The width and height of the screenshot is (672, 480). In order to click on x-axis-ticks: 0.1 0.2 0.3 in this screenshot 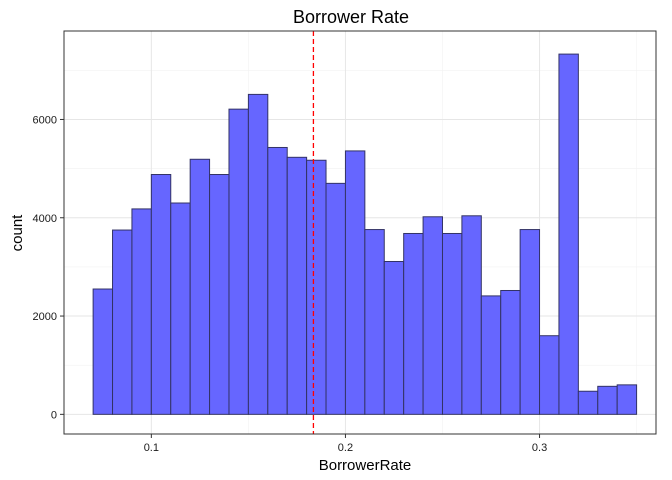, I will do `click(345, 444)`.